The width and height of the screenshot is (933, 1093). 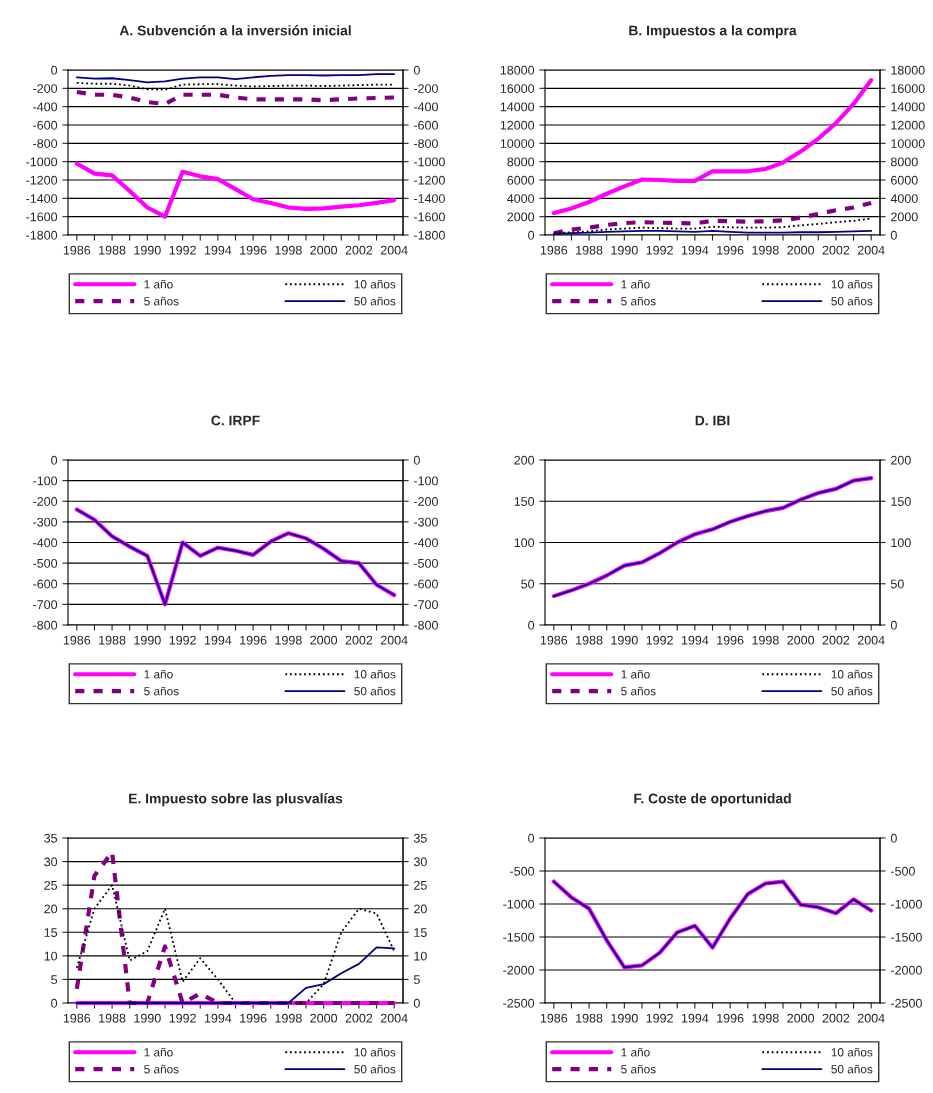 What do you see at coordinates (901, 501) in the screenshot?
I see `y2-tick-label: 150` at bounding box center [901, 501].